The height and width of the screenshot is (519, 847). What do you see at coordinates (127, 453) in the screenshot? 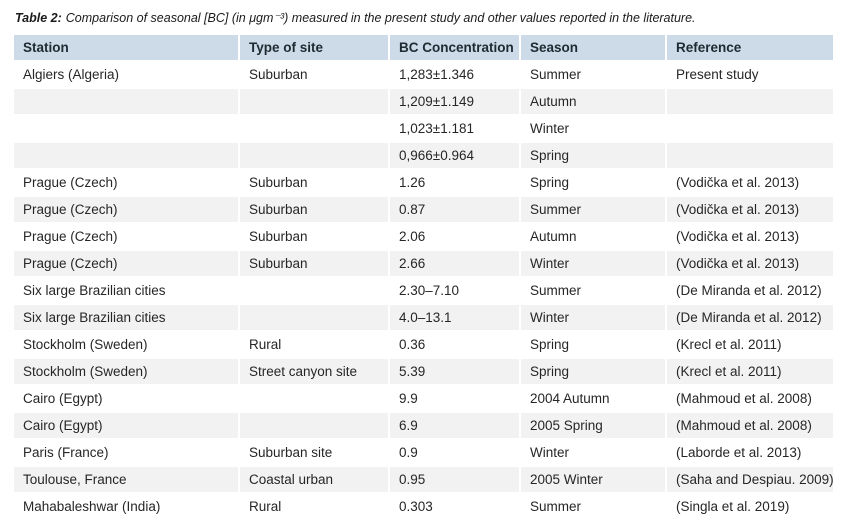
I see `table-cell: Paris (France)` at bounding box center [127, 453].